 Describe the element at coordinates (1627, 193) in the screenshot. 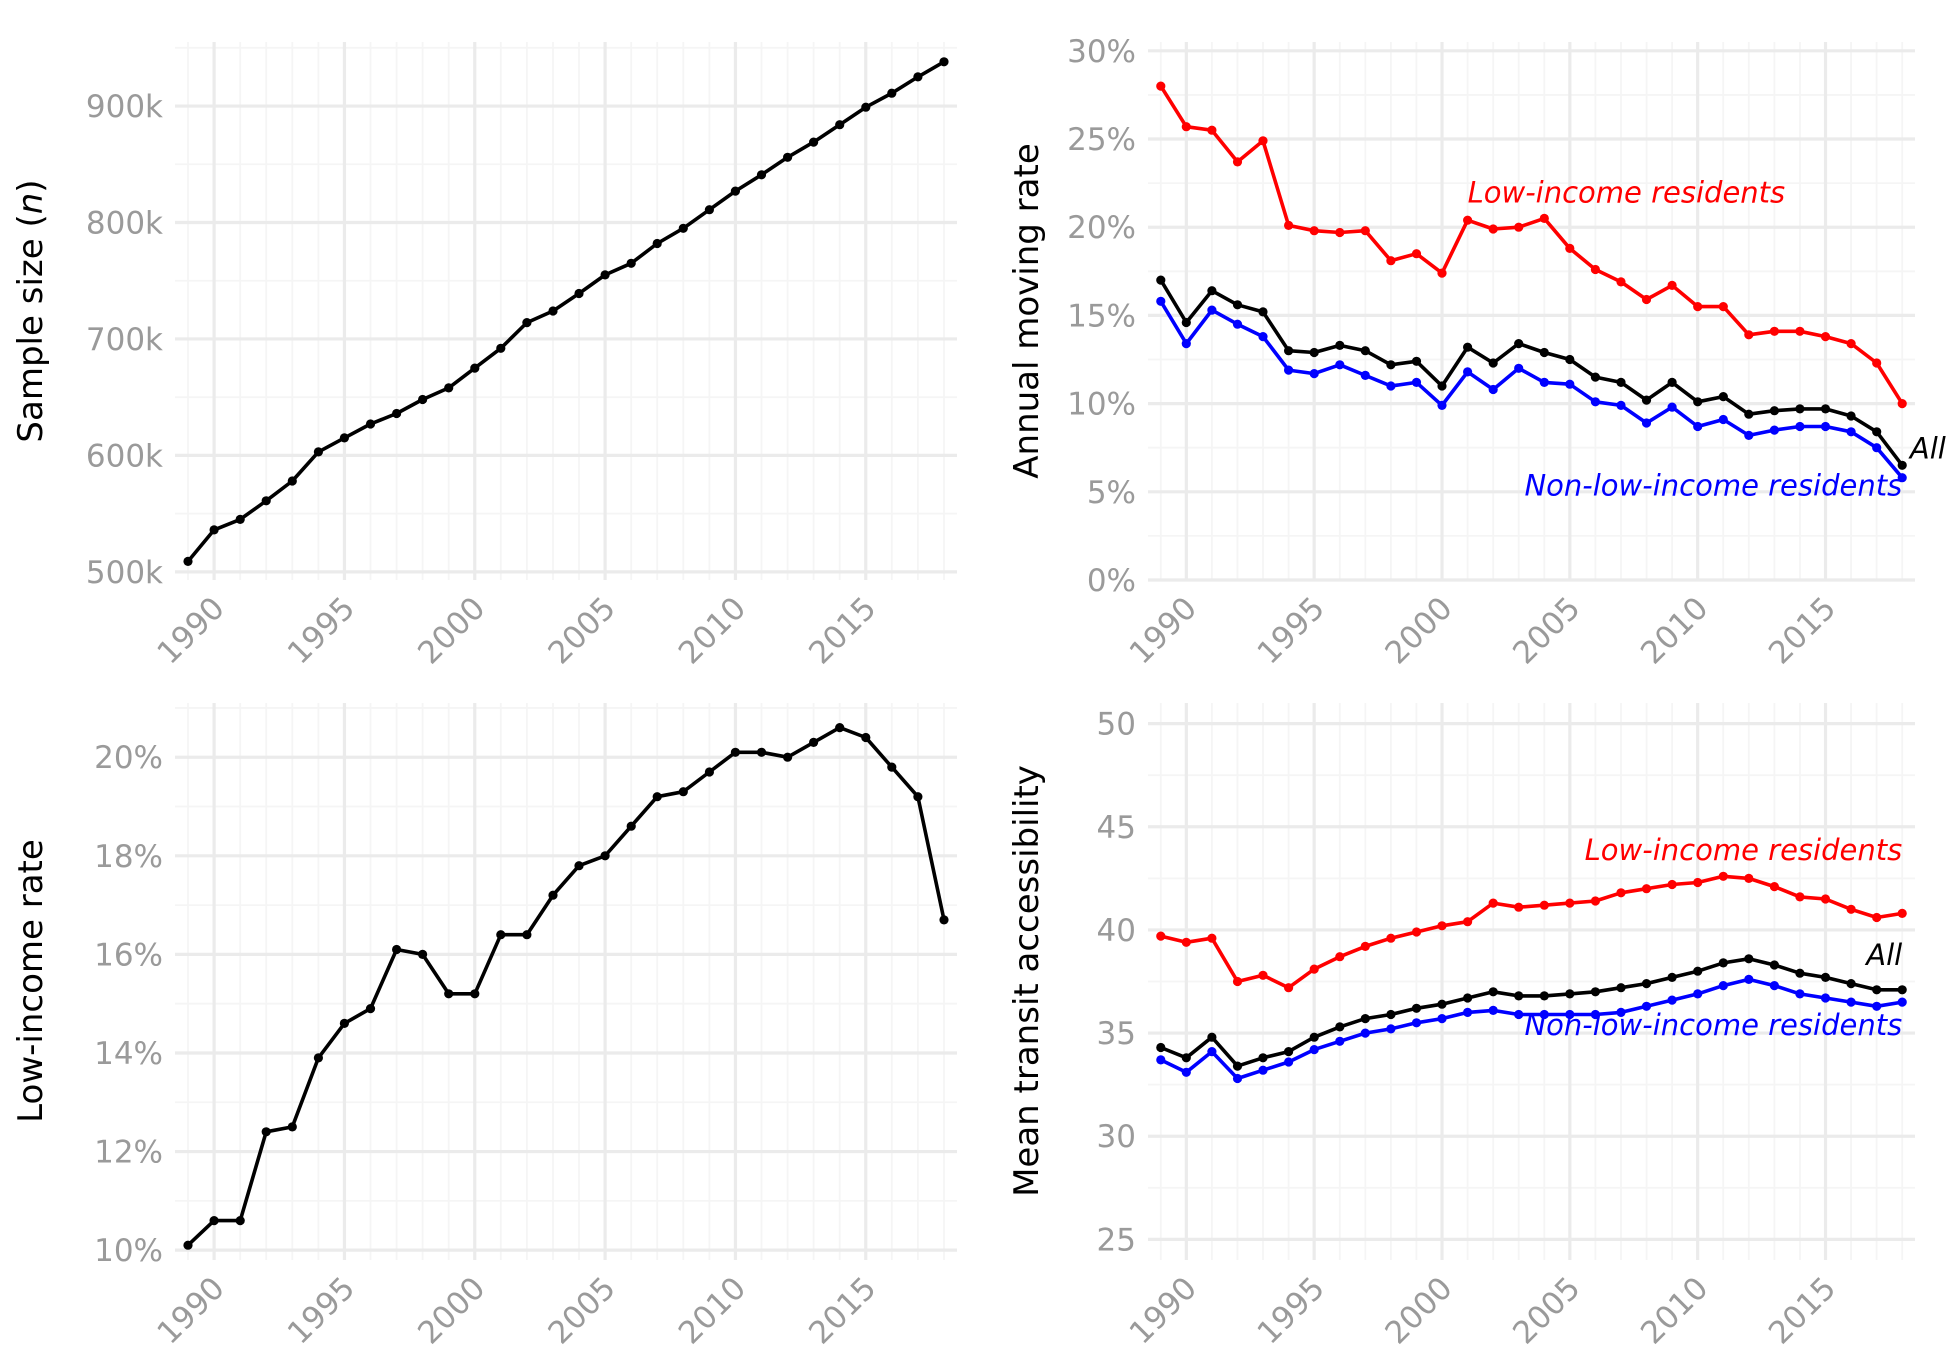

I see `series-annotation: Low-income residents` at that location.